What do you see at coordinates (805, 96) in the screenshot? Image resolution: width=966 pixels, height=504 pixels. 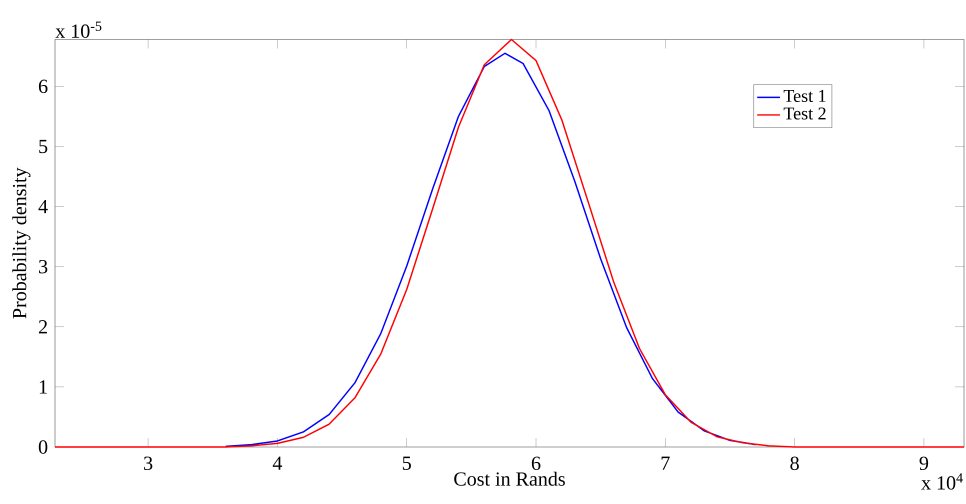 I see `legend-label: Test 1` at bounding box center [805, 96].